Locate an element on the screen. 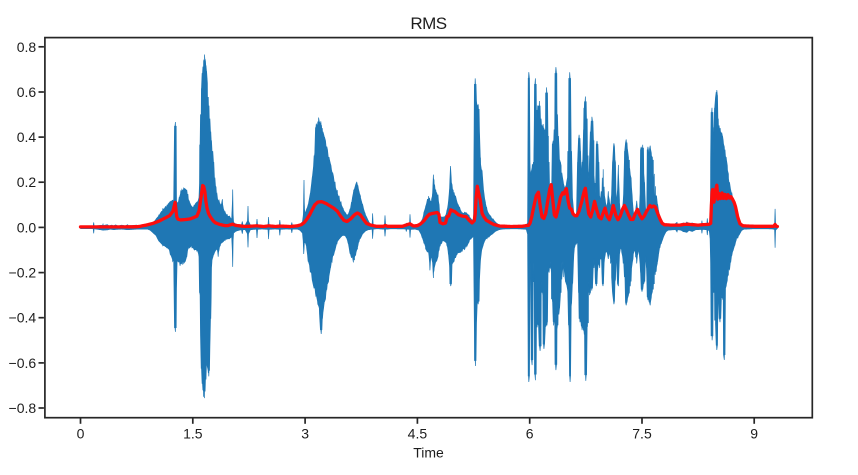 The height and width of the screenshot is (475, 858). svg-text: 0.8 is located at coordinates (27, 47).